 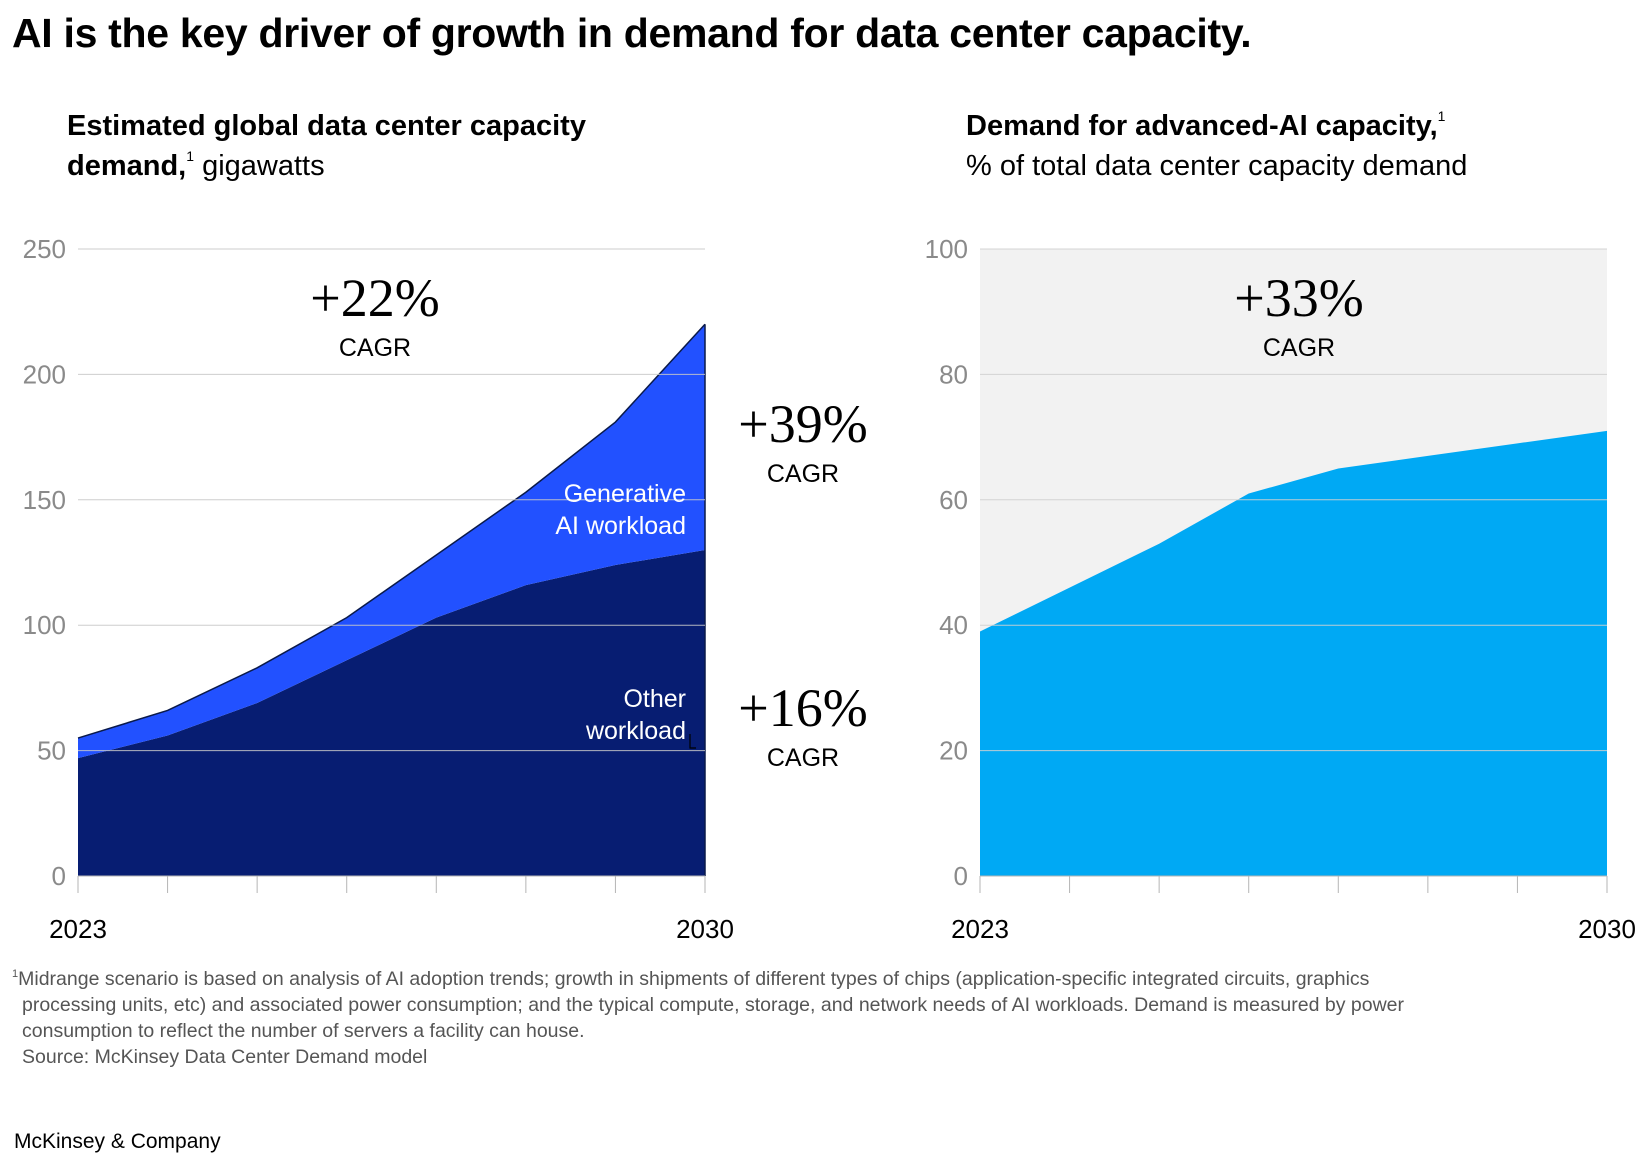 What do you see at coordinates (44, 374) in the screenshot?
I see `chart1-y-tick-label-4: 200` at bounding box center [44, 374].